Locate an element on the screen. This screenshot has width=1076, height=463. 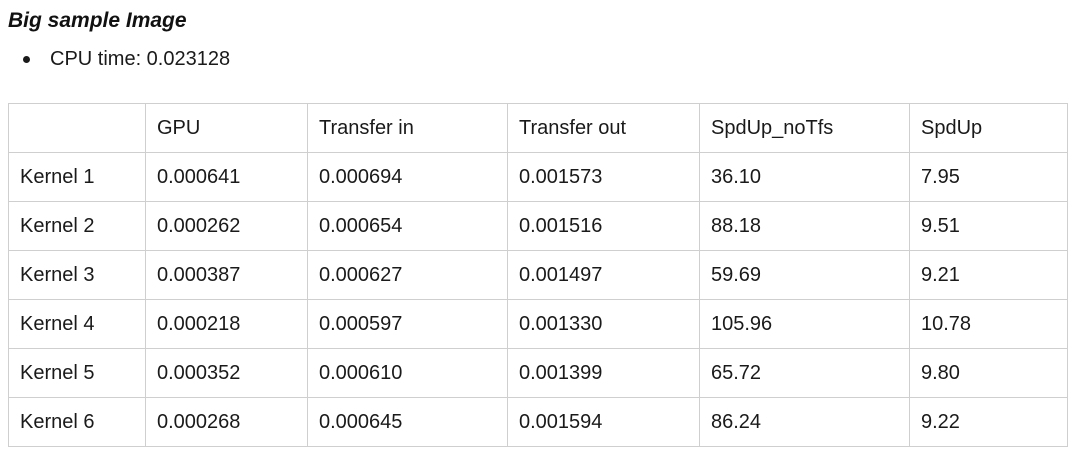
cell-spdup-notfs: 65.72 is located at coordinates (804, 373).